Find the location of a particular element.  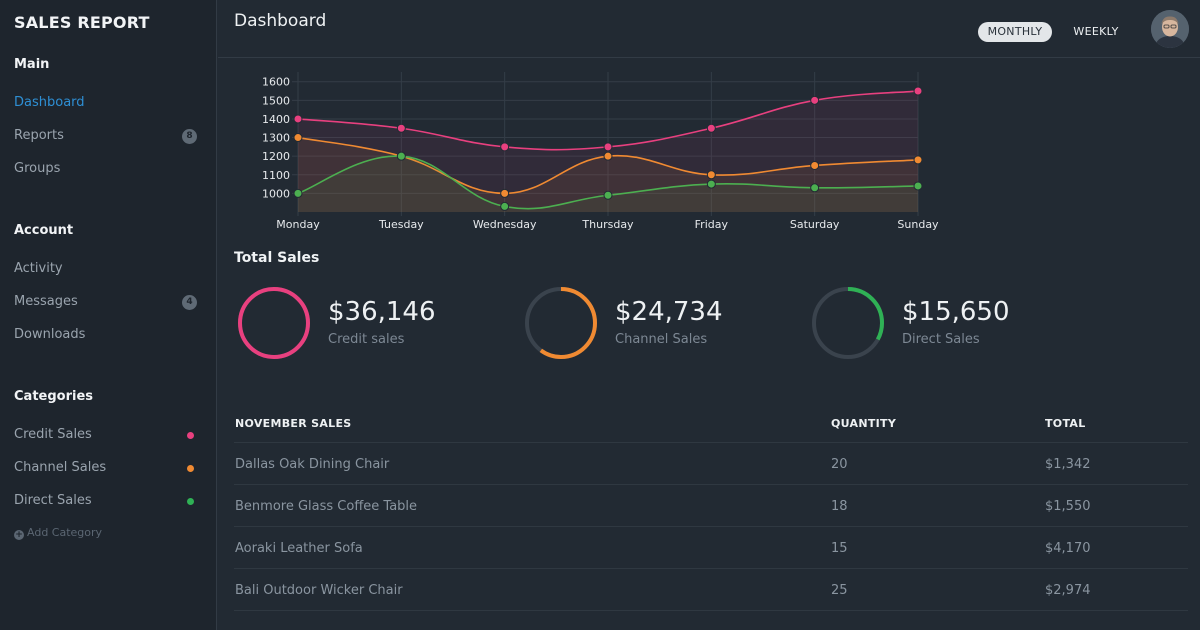

stat-channel-sales: $24,734 Channel Sales is located at coordinates (653, 324).